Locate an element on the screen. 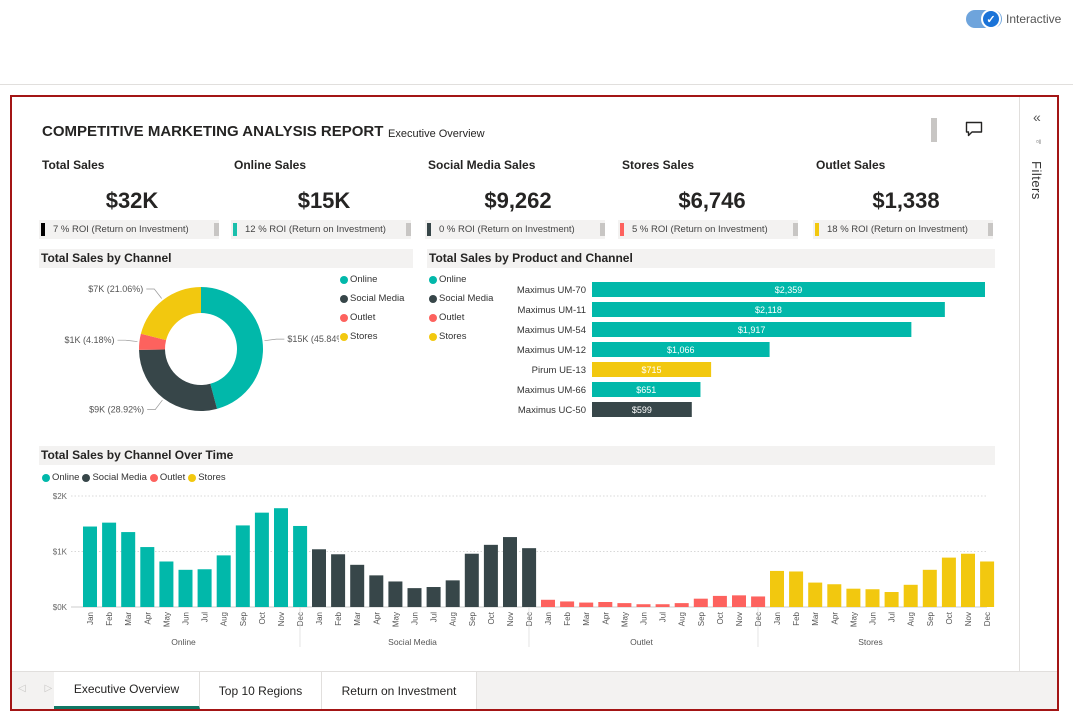 Image resolution: width=1073 pixels, height=716 pixels. time-group-label: Outlet is located at coordinates (641, 642).